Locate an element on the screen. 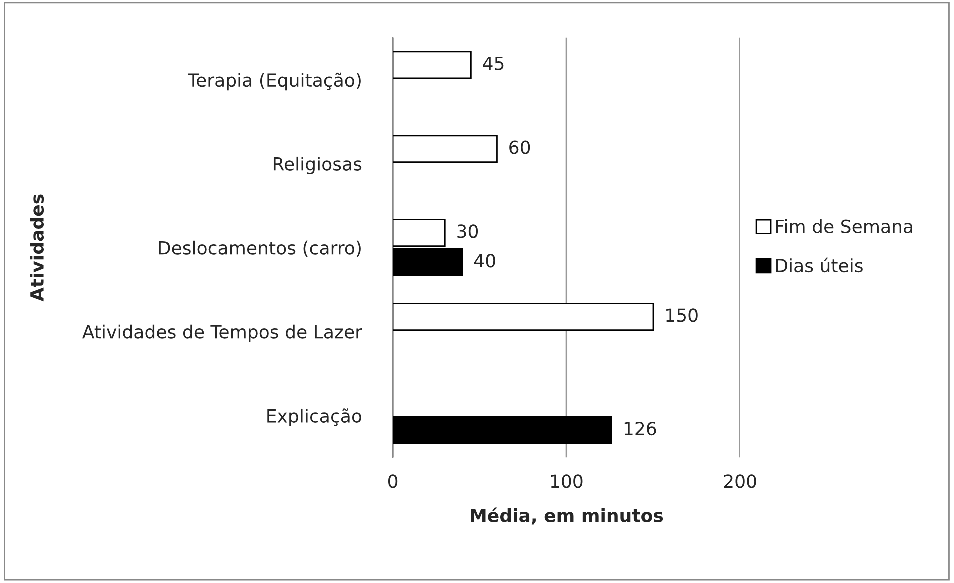 The height and width of the screenshot is (583, 954). y-axis-title: Atividades is located at coordinates (37, 248).